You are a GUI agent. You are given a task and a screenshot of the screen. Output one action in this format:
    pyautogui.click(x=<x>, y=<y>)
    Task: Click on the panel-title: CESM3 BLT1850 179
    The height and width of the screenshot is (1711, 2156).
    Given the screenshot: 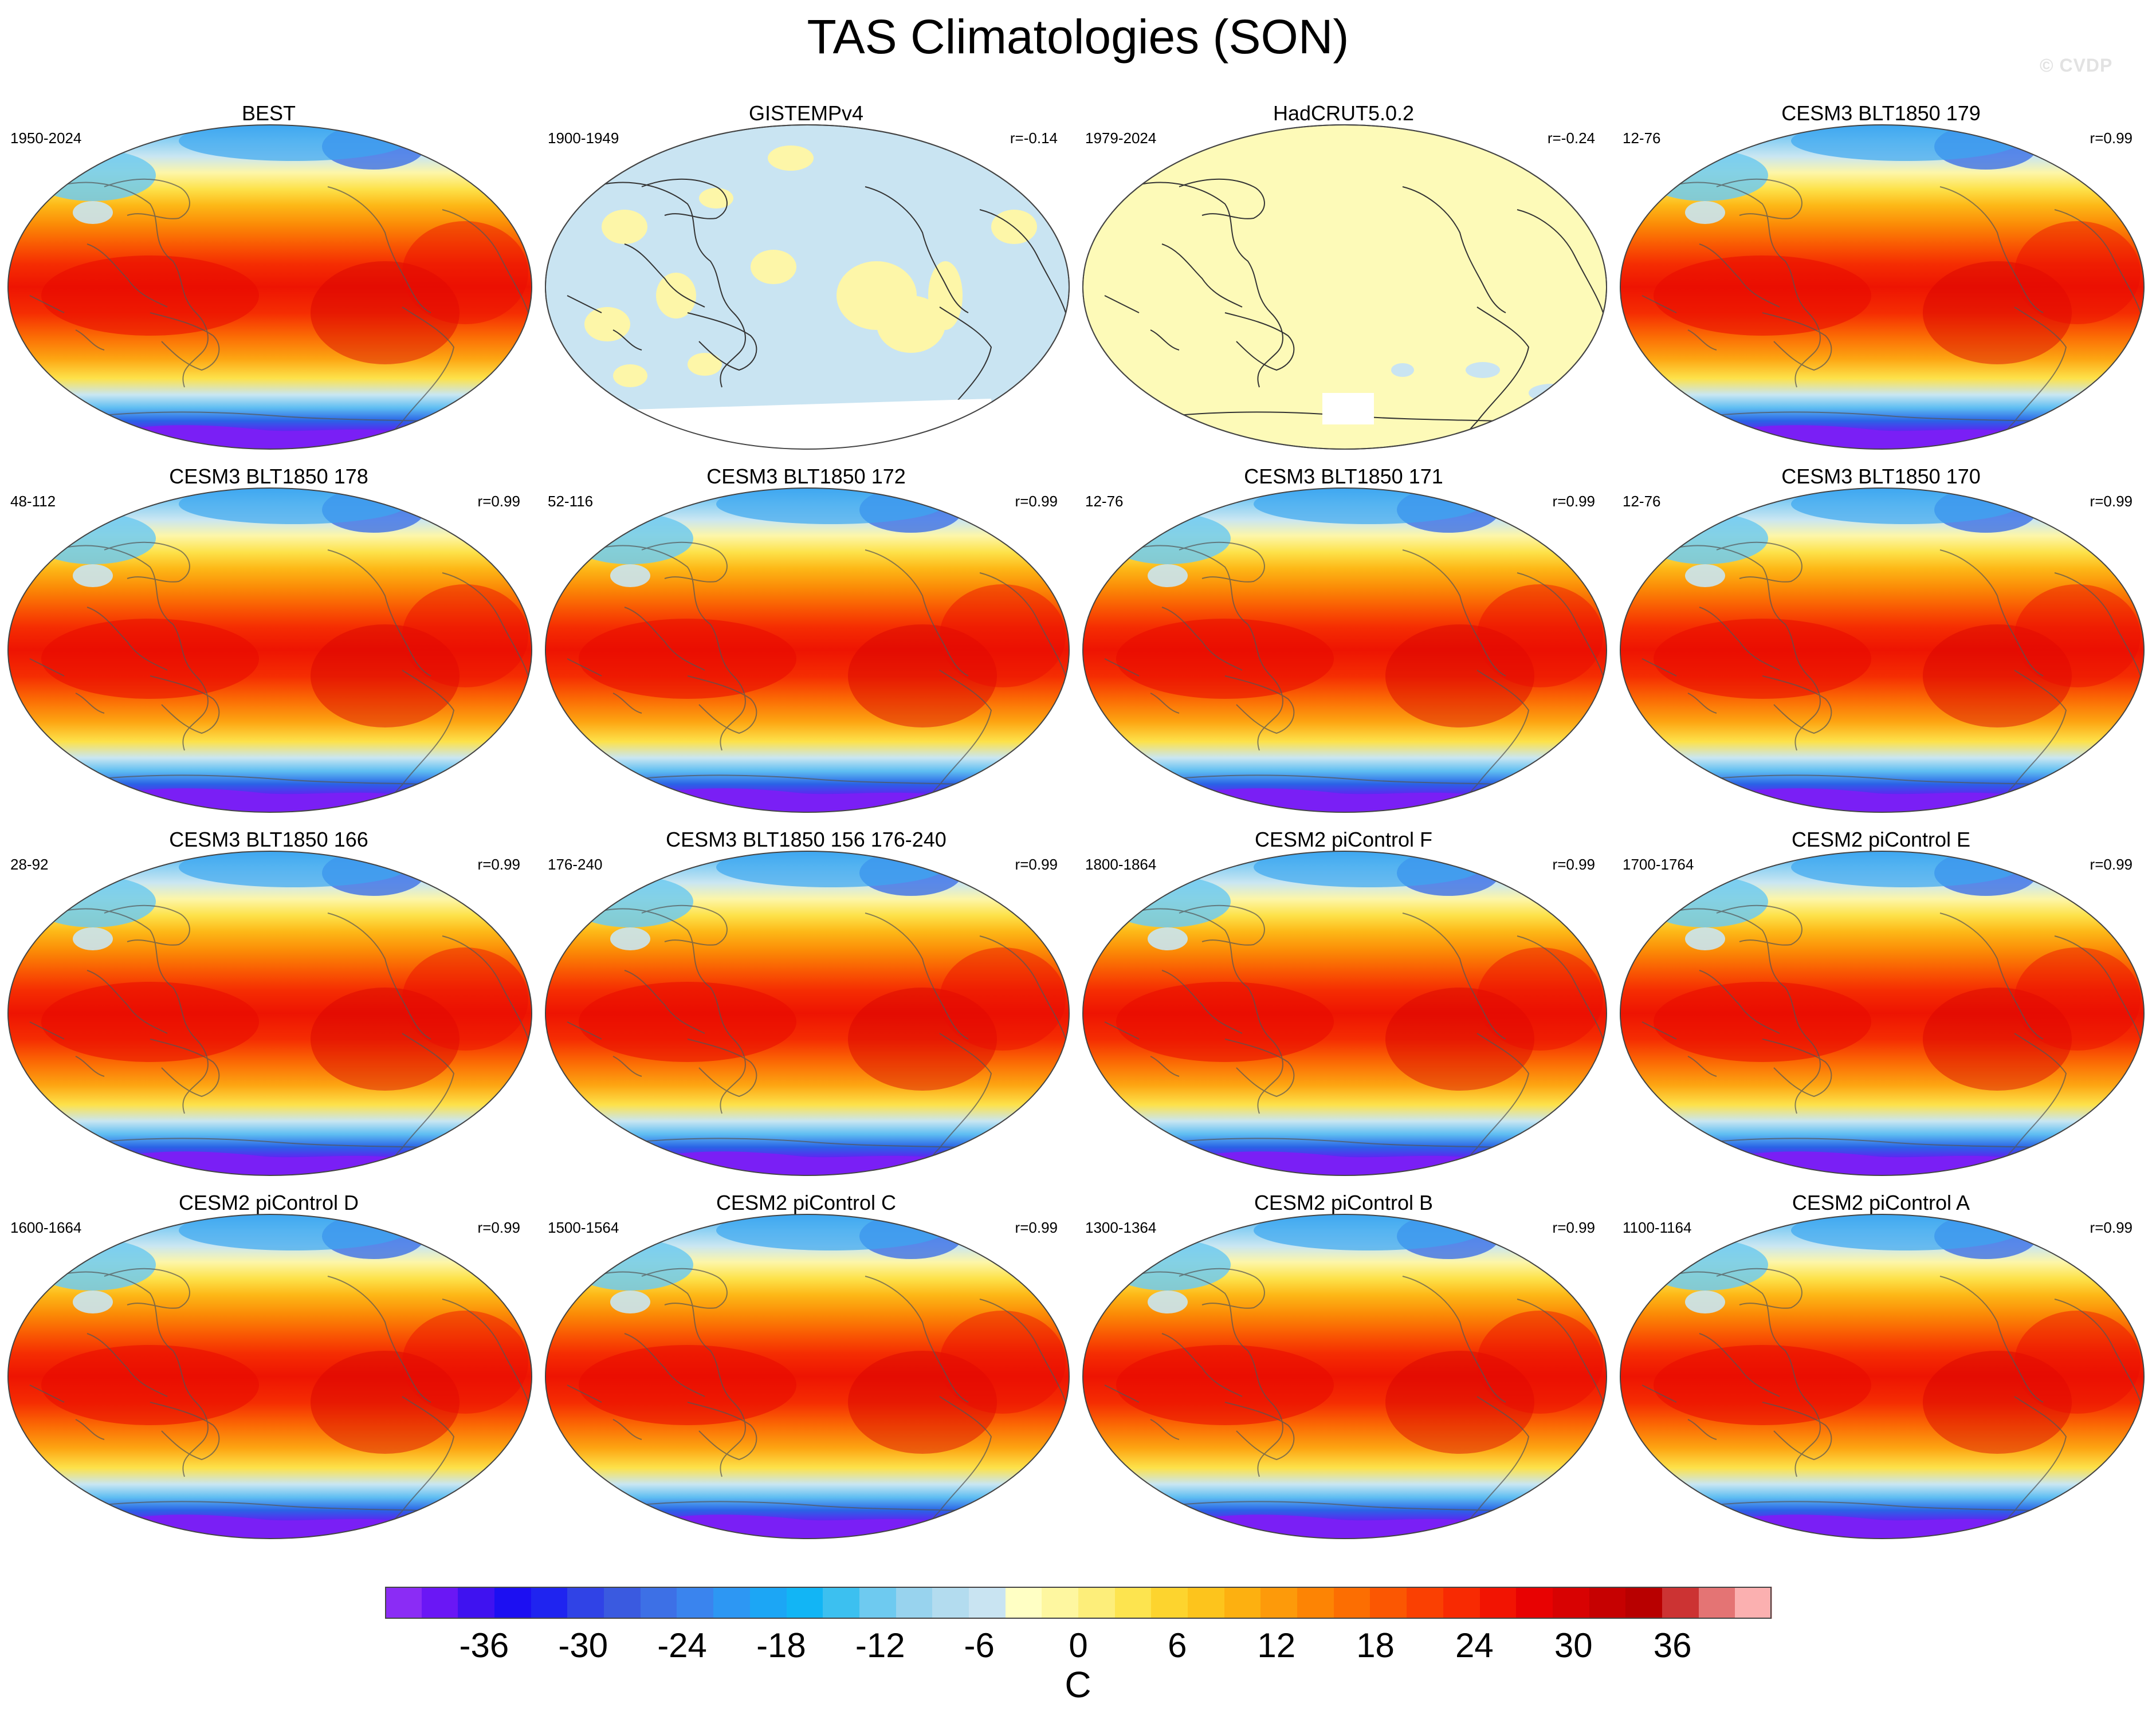 What is the action you would take?
    pyautogui.click(x=1881, y=113)
    